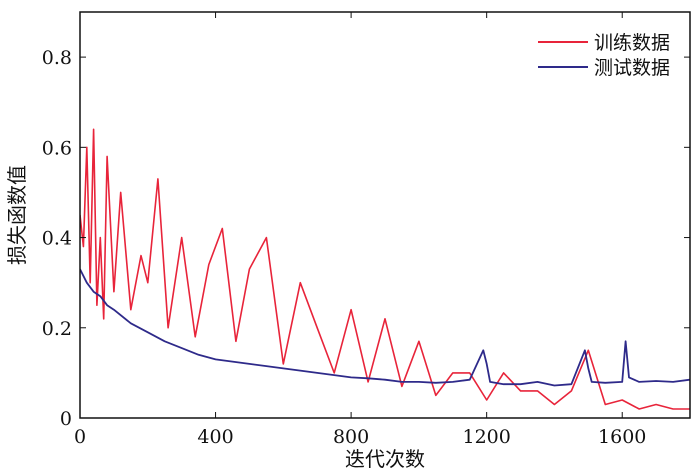 The width and height of the screenshot is (700, 473). Describe the element at coordinates (632, 68) in the screenshot. I see `legend-test-label: 测试数据` at that location.